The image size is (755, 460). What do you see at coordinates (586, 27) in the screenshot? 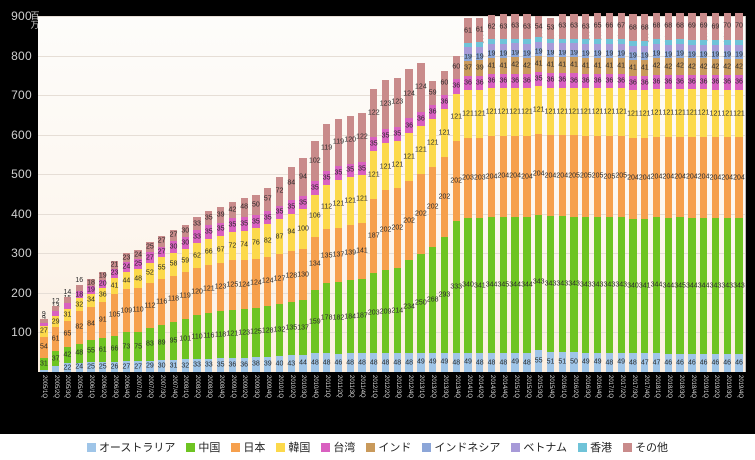
I see `bar-segment: 63` at bounding box center [586, 27].